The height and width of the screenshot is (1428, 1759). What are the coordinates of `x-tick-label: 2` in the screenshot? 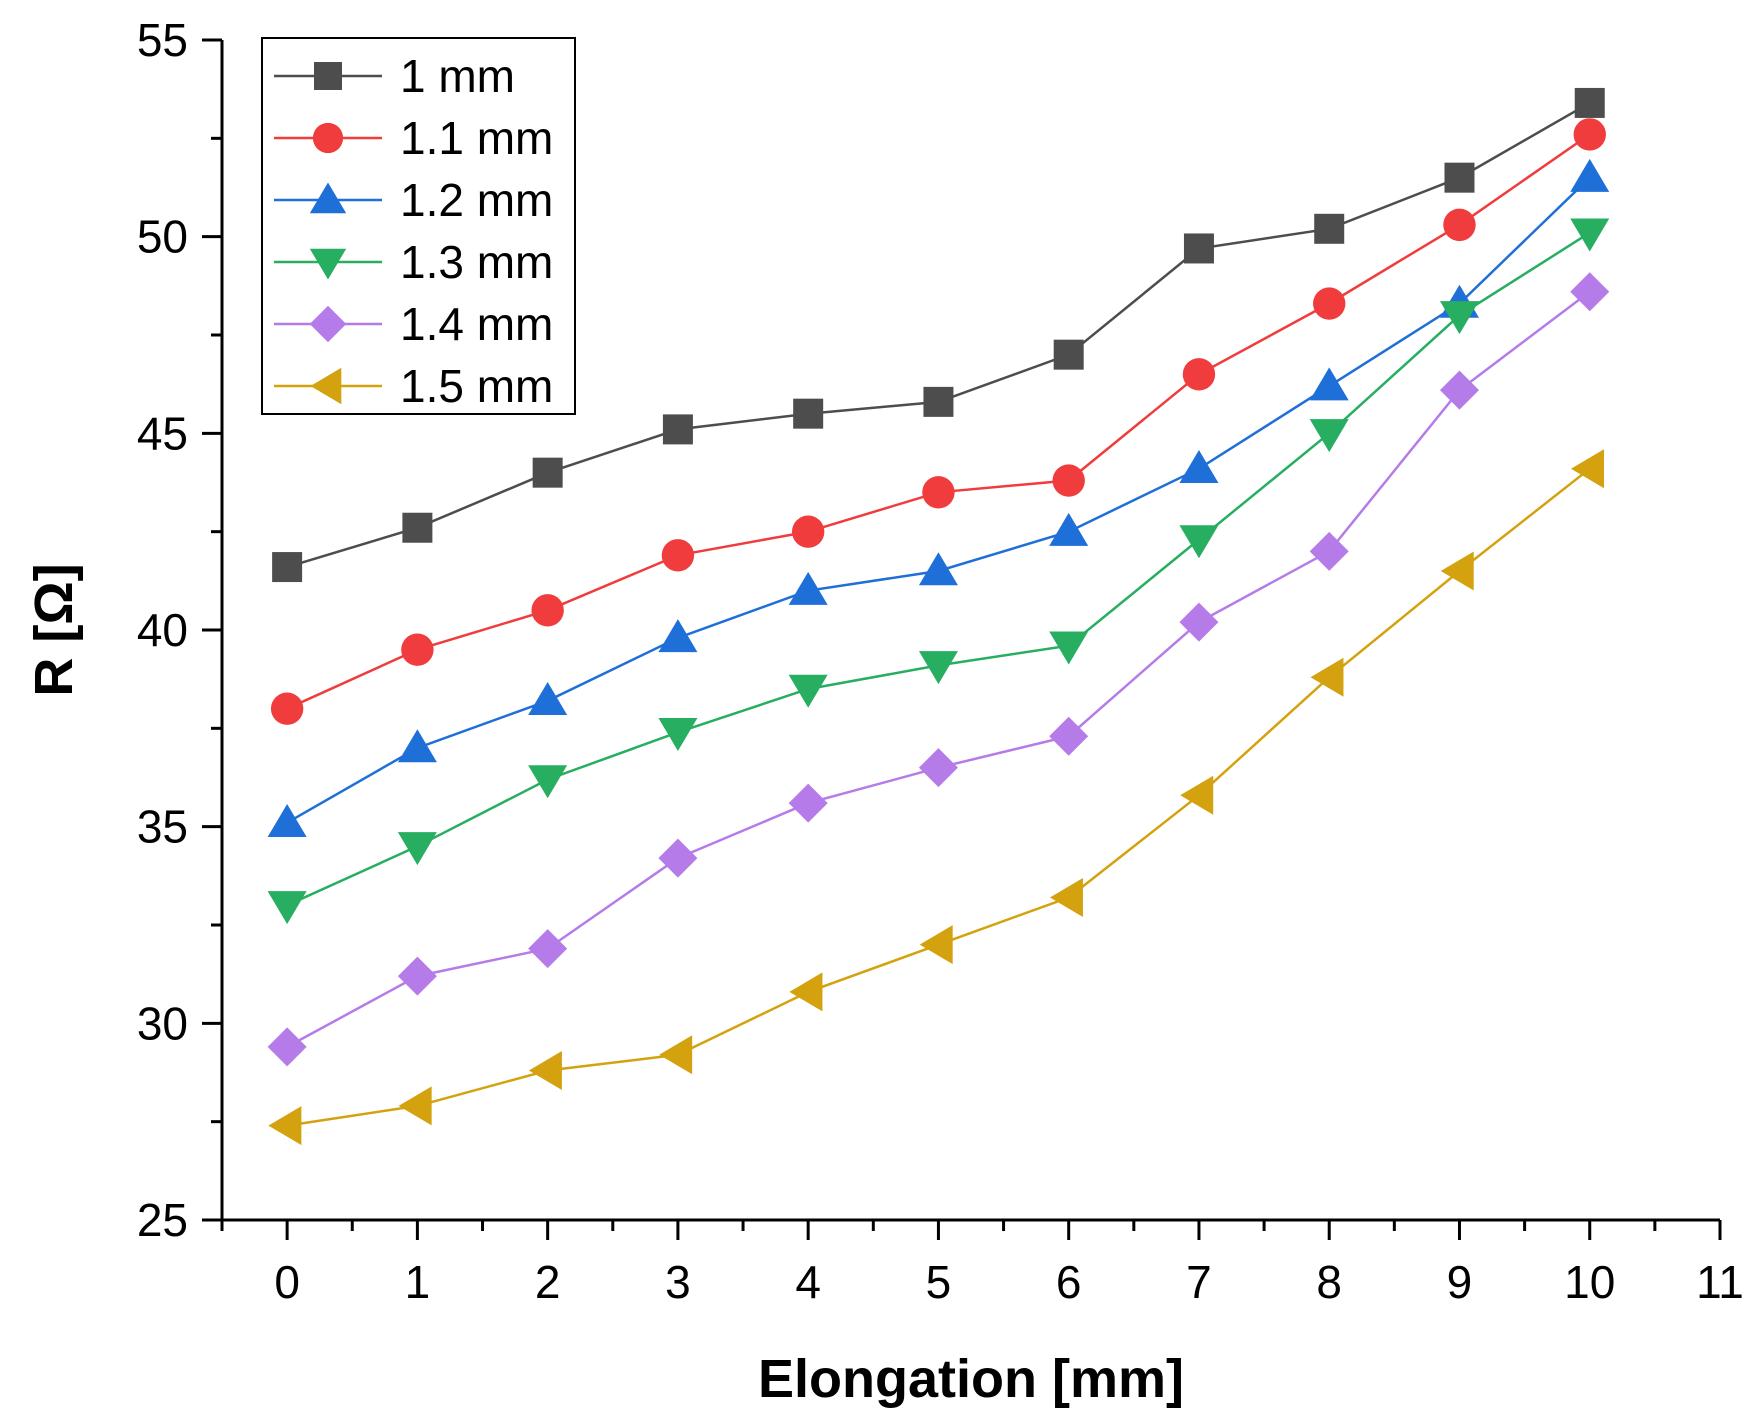 It's located at (548, 1282).